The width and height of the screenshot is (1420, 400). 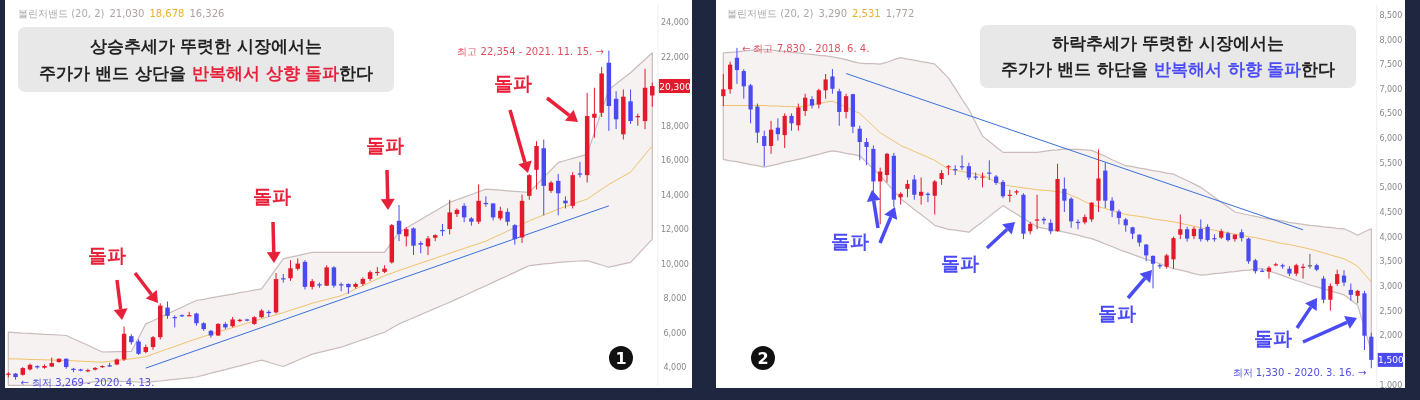 I want to click on y-tick-label: 6,500, so click(x=1391, y=114).